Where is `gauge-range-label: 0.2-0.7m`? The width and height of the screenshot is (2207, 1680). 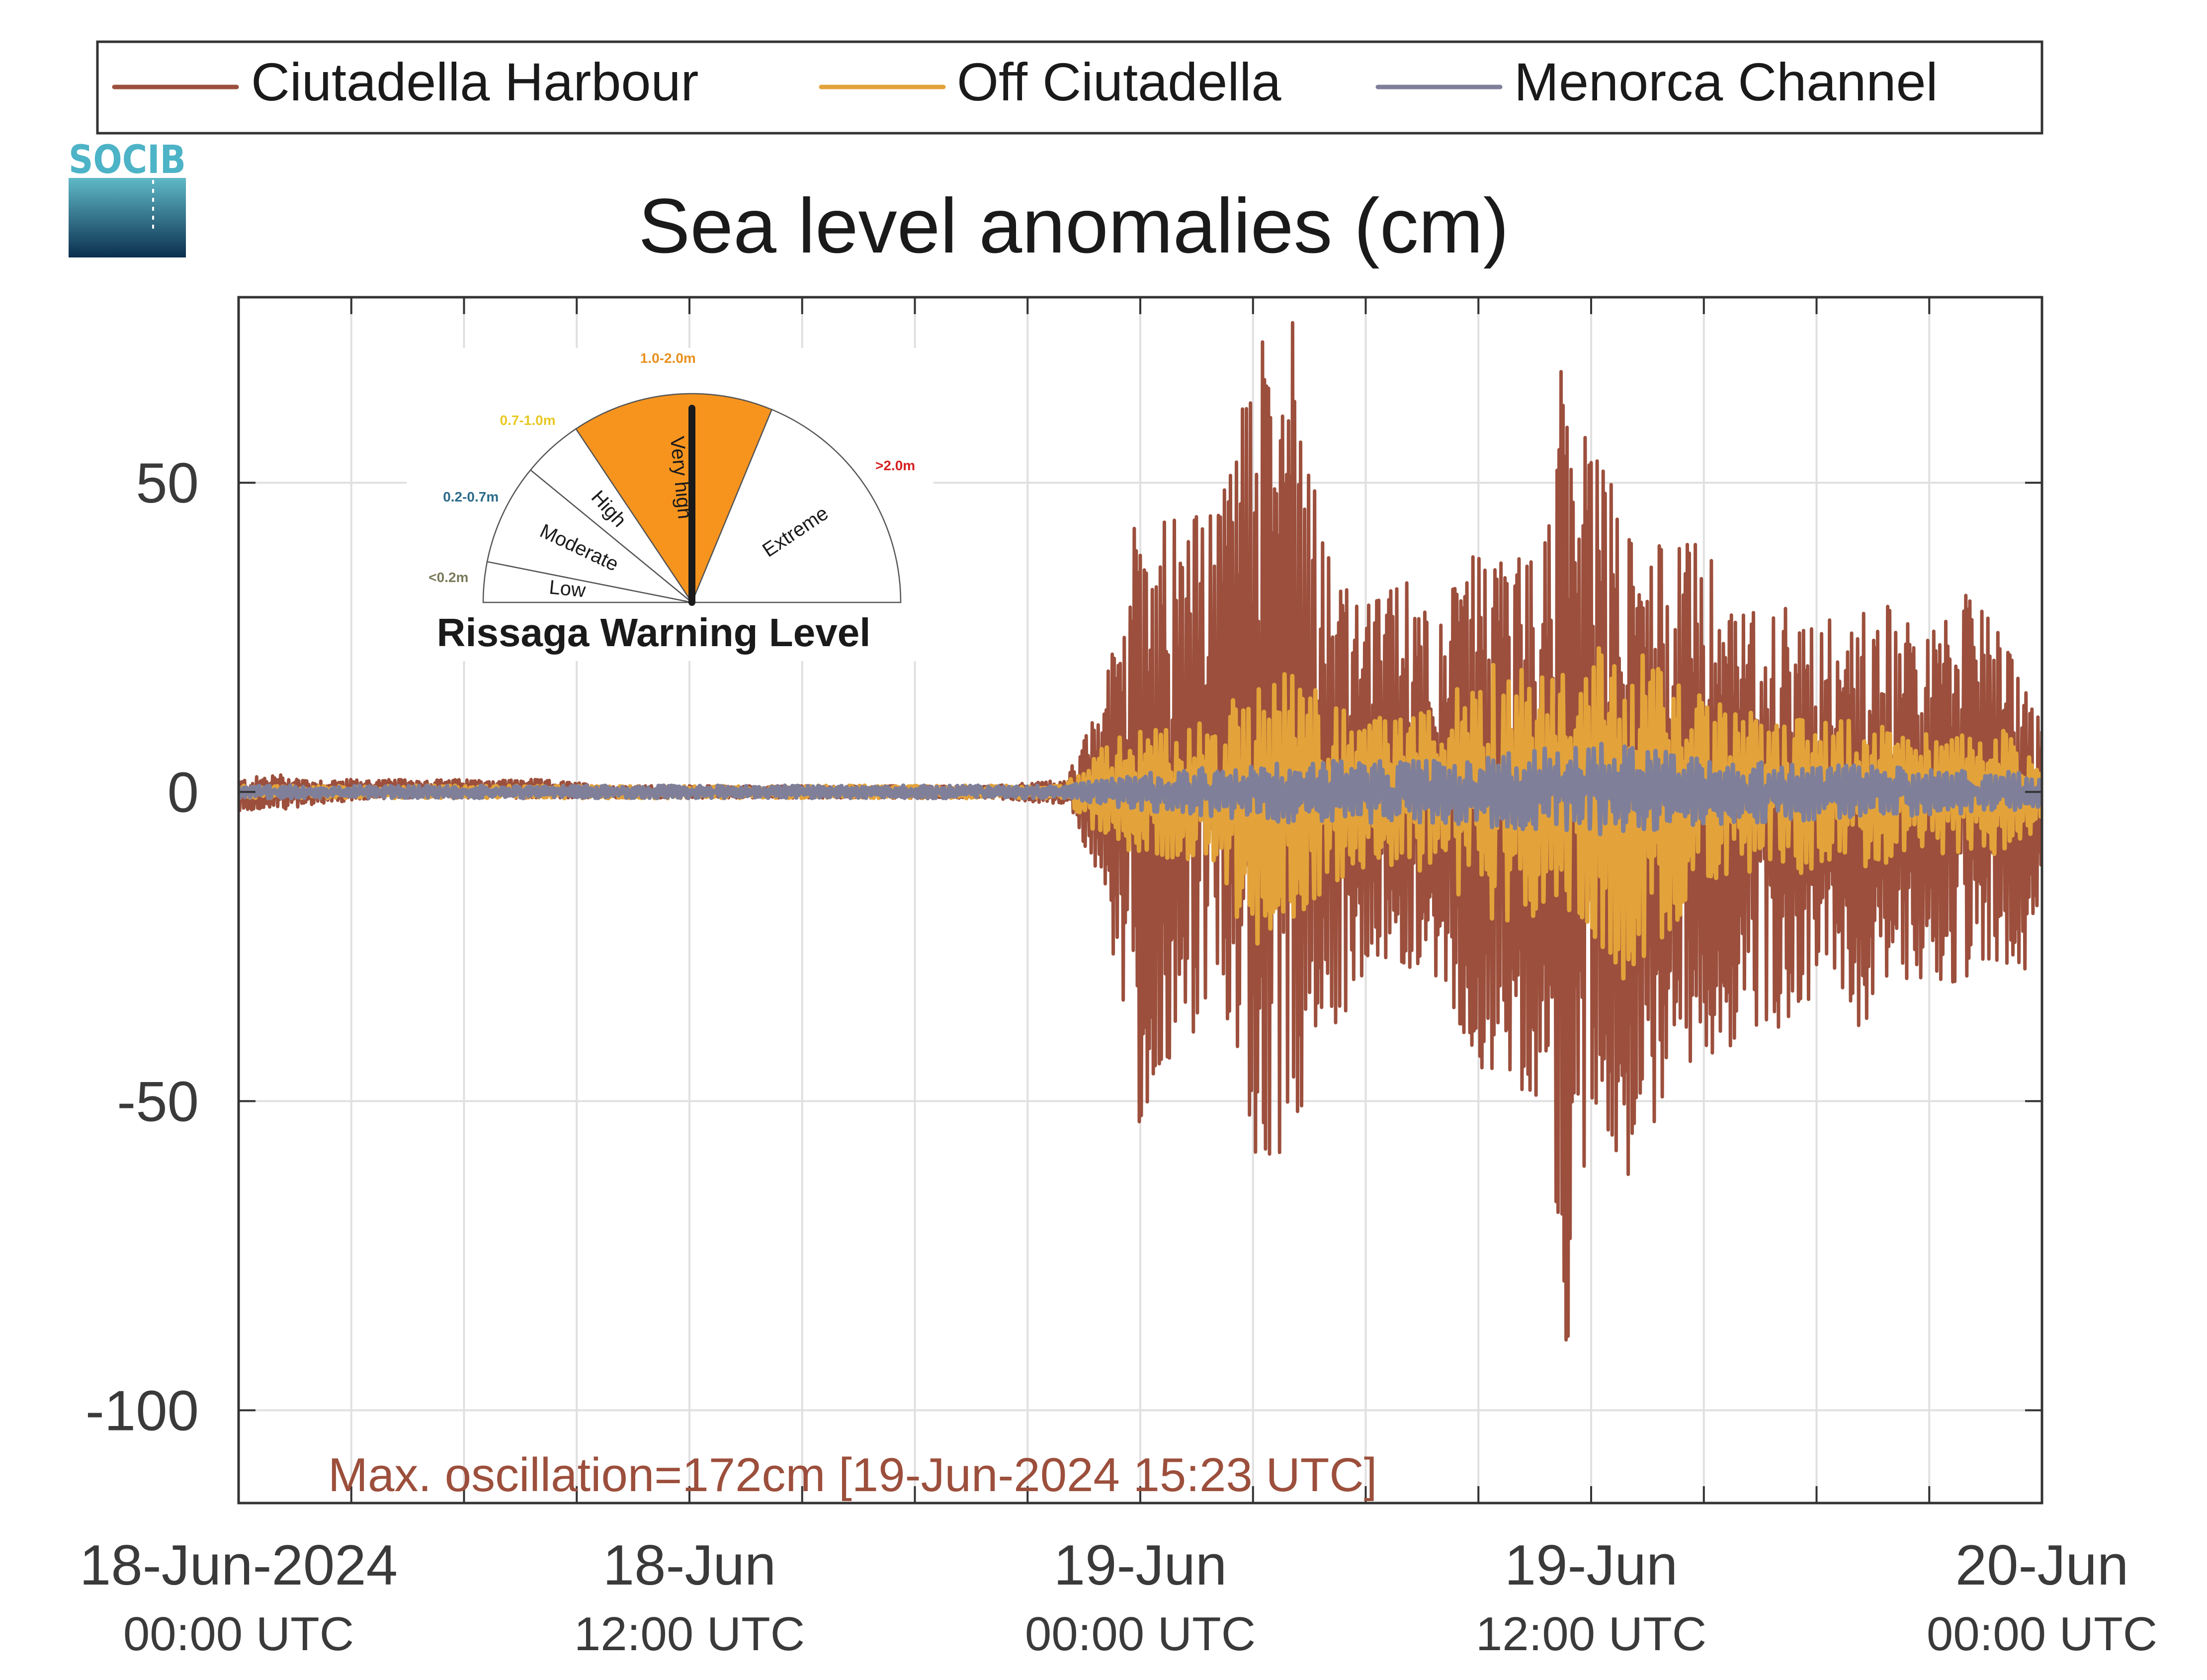
gauge-range-label: 0.2-0.7m is located at coordinates (471, 496).